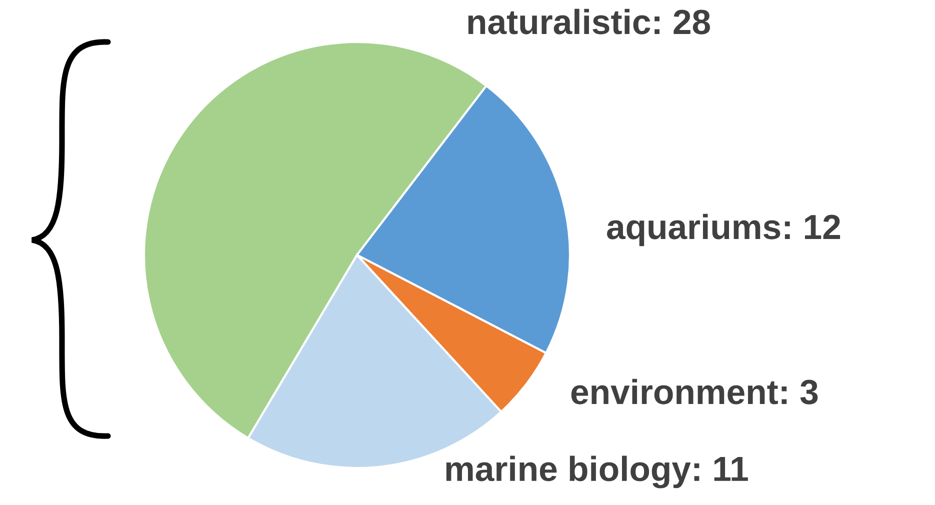 The width and height of the screenshot is (935, 505). Describe the element at coordinates (589, 21) in the screenshot. I see `slice-label: naturalistic: 28` at that location.